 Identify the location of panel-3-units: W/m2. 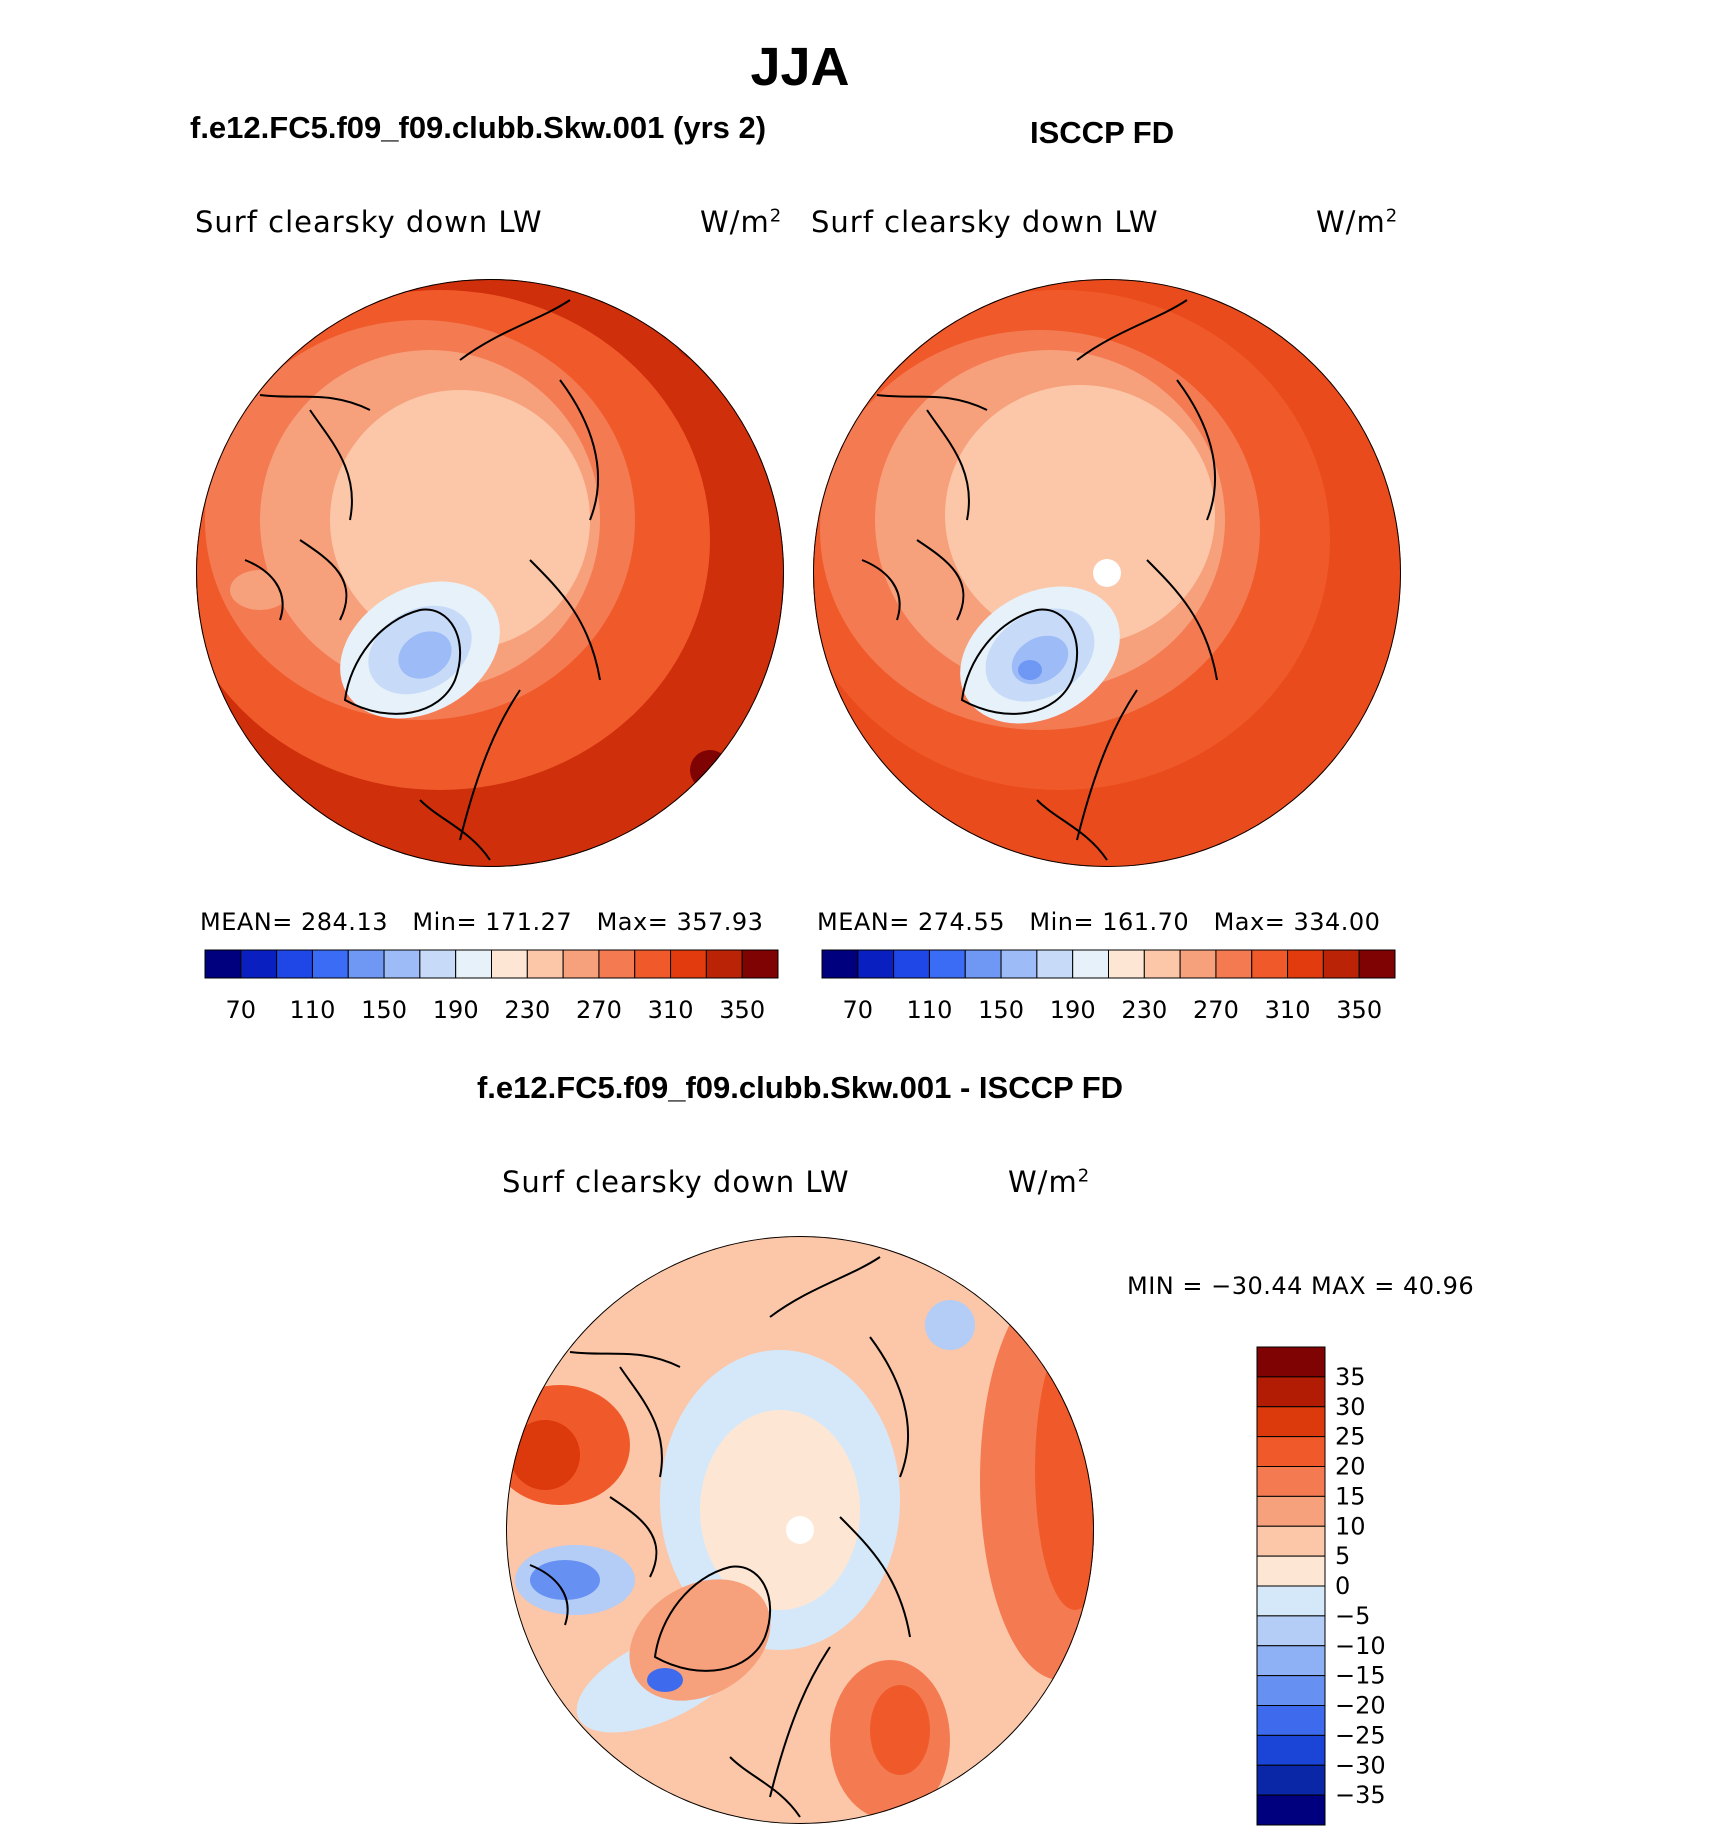
(1049, 1182).